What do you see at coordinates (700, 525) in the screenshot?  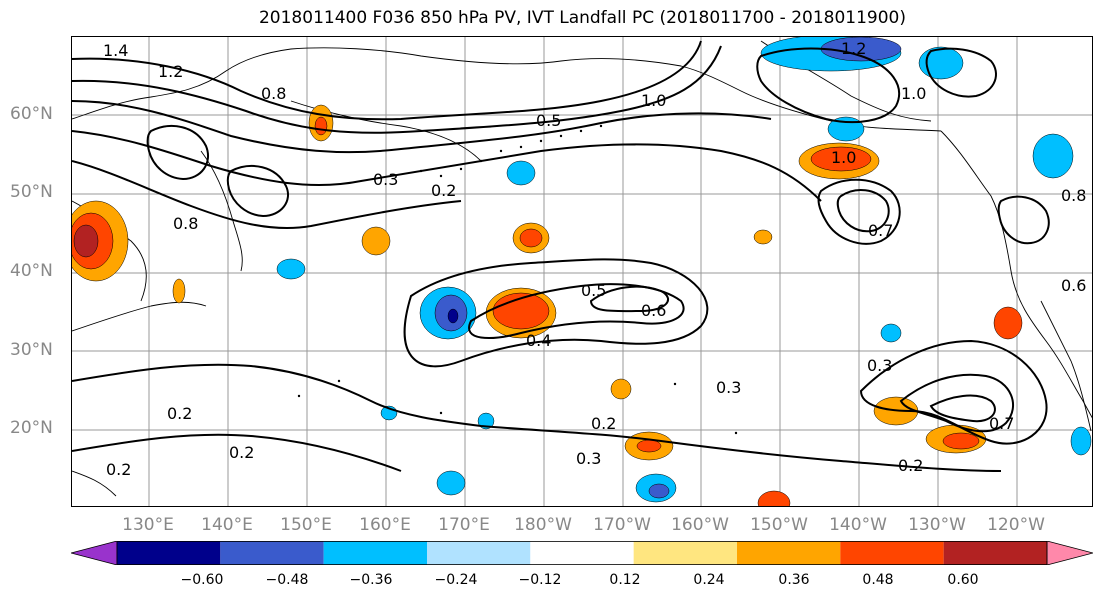 I see `lon-label-160w: 160°W` at bounding box center [700, 525].